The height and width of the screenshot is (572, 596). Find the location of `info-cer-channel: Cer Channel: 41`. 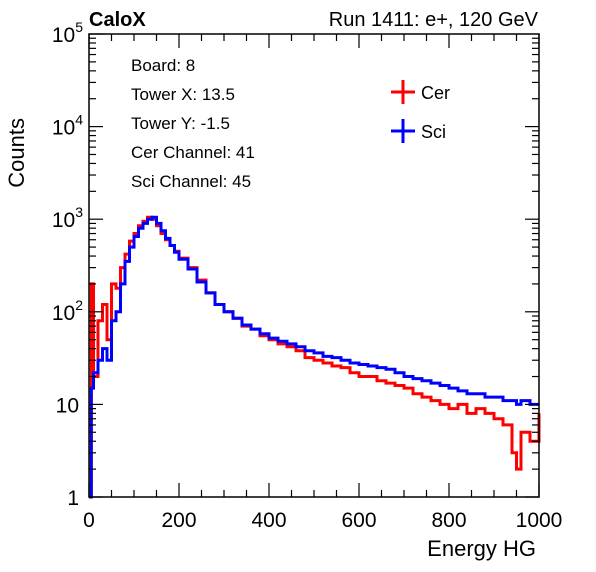

info-cer-channel: Cer Channel: 41 is located at coordinates (193, 152).